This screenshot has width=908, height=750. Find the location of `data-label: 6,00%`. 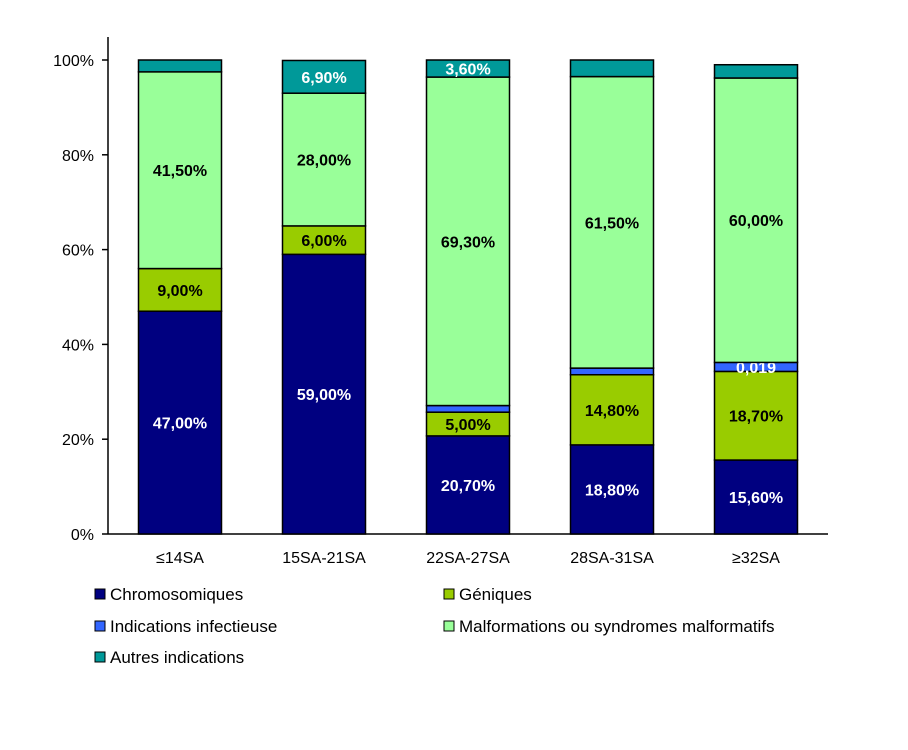

data-label: 6,00% is located at coordinates (323, 241).